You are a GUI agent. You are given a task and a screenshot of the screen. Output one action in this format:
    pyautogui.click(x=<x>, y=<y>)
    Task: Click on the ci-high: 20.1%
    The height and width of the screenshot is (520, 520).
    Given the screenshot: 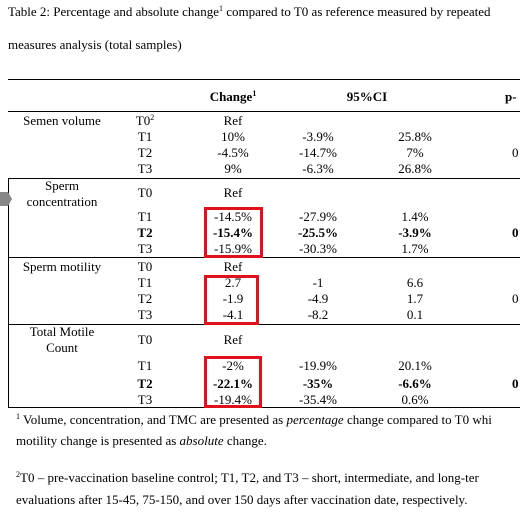 What is the action you would take?
    pyautogui.click(x=415, y=365)
    